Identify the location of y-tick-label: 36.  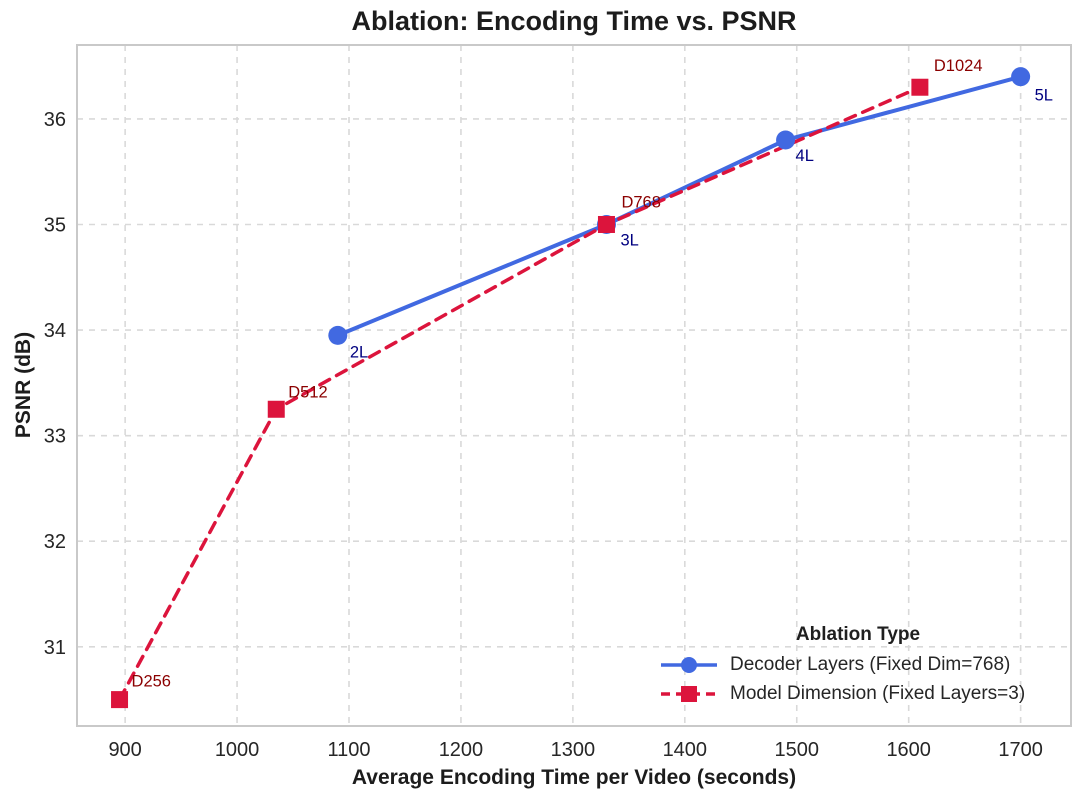
(55, 120).